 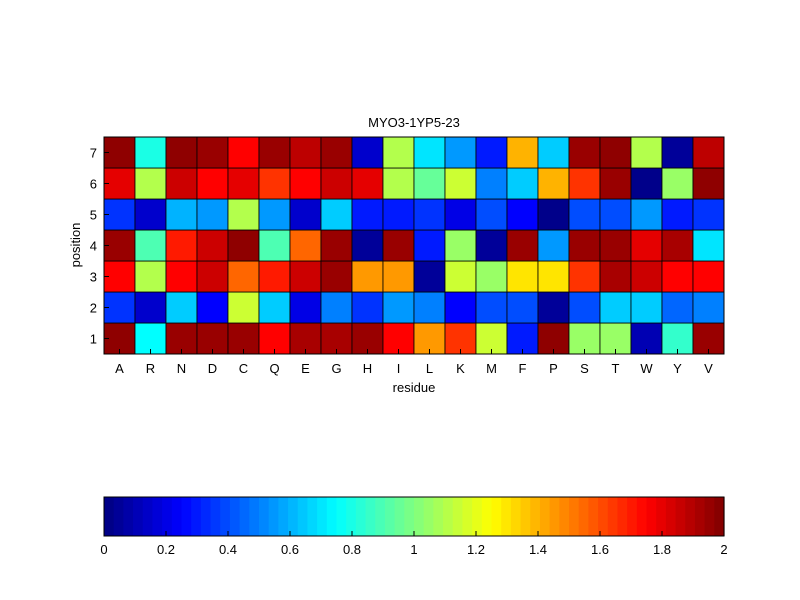 I want to click on x-tick-label: K, so click(x=460, y=368).